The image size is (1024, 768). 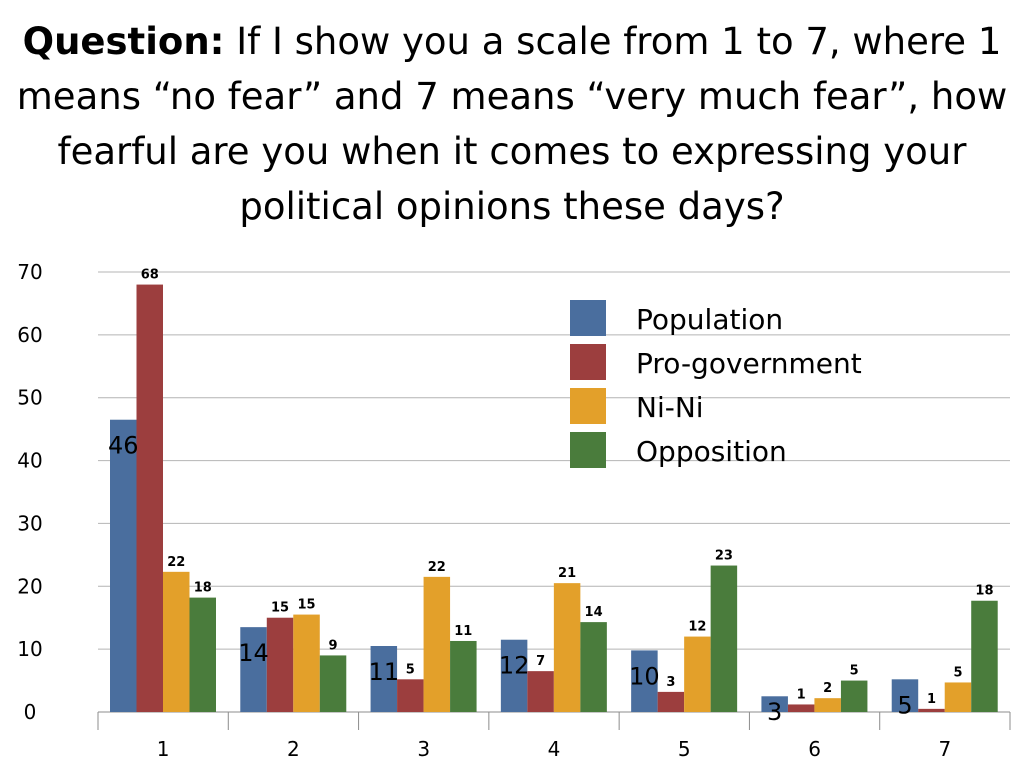 What do you see at coordinates (540, 661) in the screenshot?
I see `data-label: 7` at bounding box center [540, 661].